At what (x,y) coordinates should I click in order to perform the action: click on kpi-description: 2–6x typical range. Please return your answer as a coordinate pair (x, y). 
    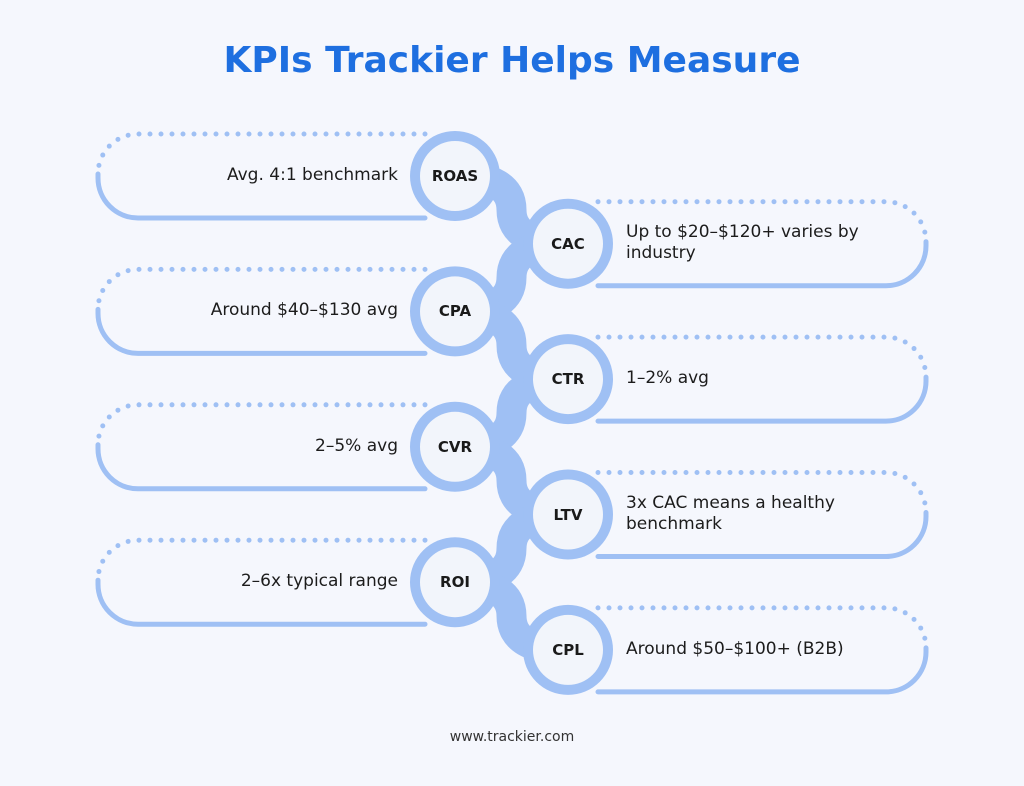
    Looking at the image, I should click on (319, 581).